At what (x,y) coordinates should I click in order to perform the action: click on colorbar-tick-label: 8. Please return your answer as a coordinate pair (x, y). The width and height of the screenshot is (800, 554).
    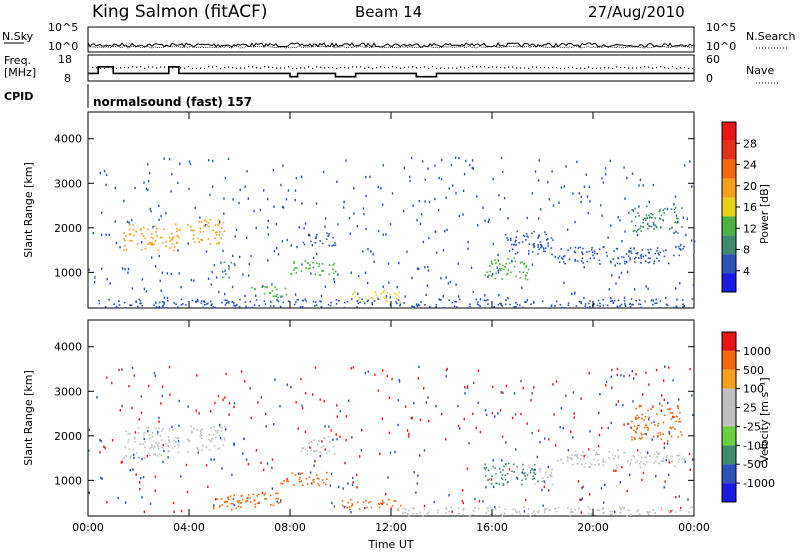
    Looking at the image, I should click on (746, 250).